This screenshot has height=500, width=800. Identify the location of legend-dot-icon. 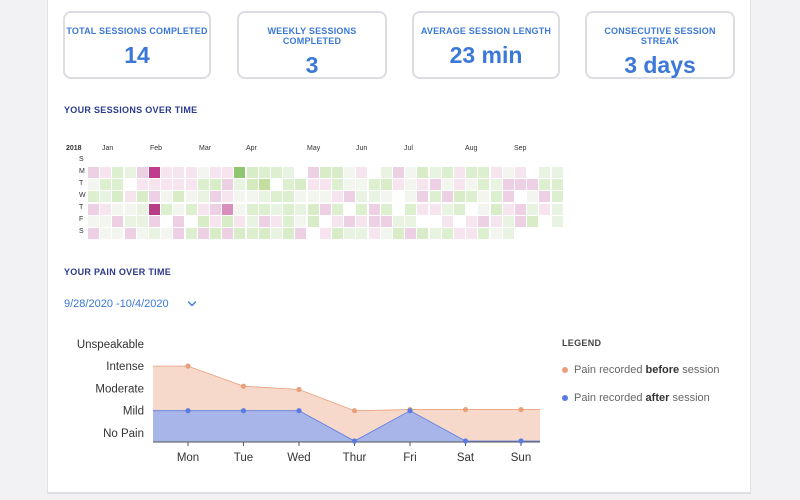
(565, 370).